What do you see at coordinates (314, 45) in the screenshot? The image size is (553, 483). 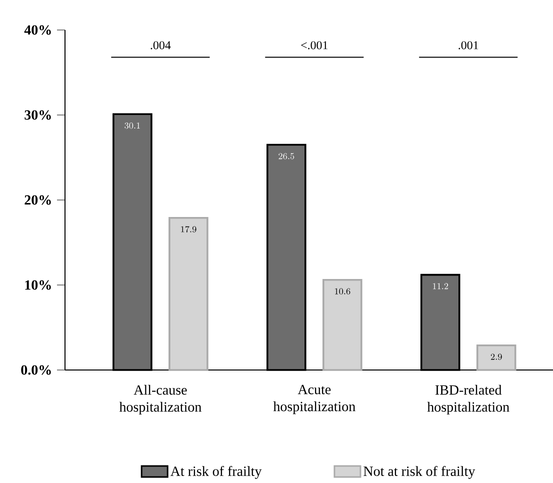 I see `annotation: <.001` at bounding box center [314, 45].